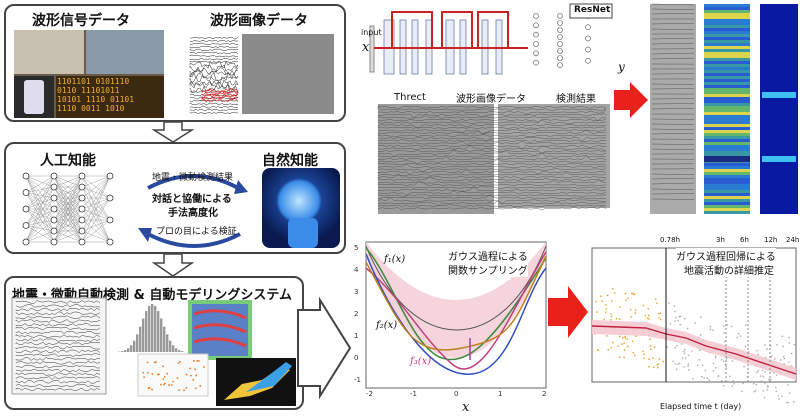  What do you see at coordinates (395, 259) in the screenshot?
I see `f1-label: f₁(x)` at bounding box center [395, 259].